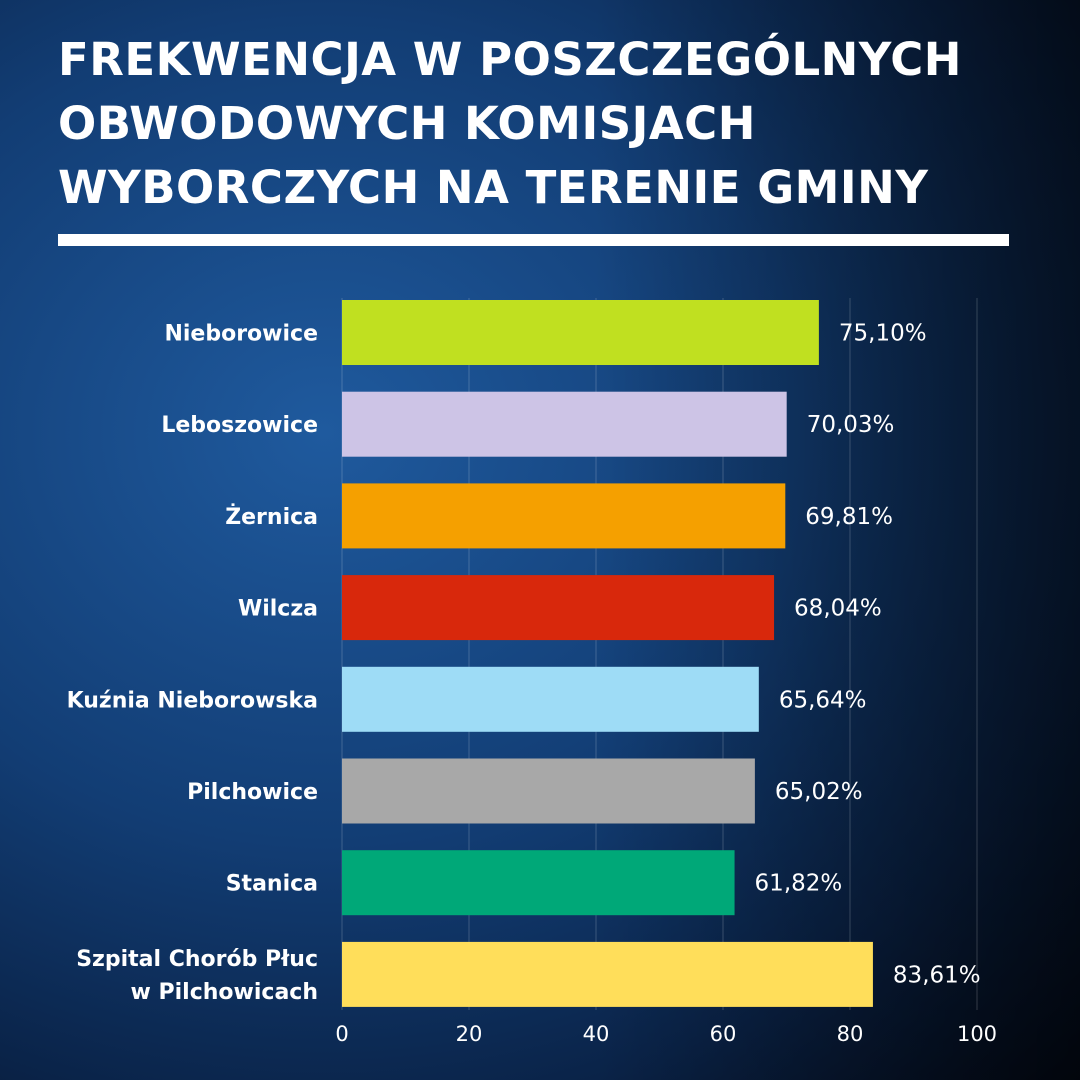  I want to click on x-tick-label: 20, so click(469, 1034).